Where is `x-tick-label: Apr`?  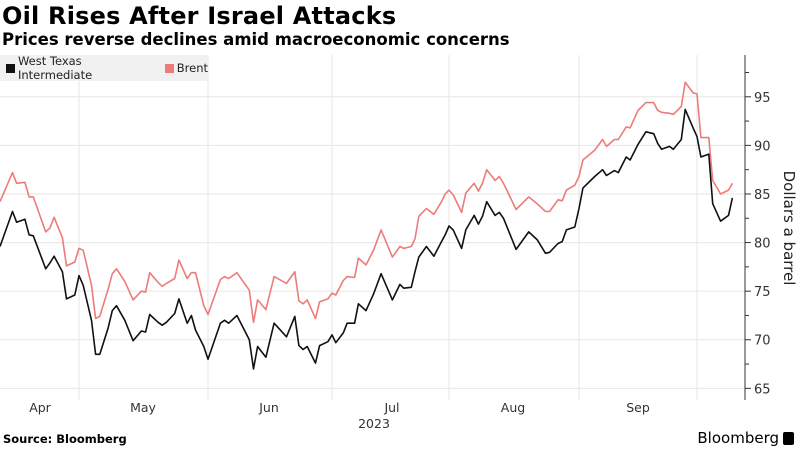 x-tick-label: Apr is located at coordinates (40, 407).